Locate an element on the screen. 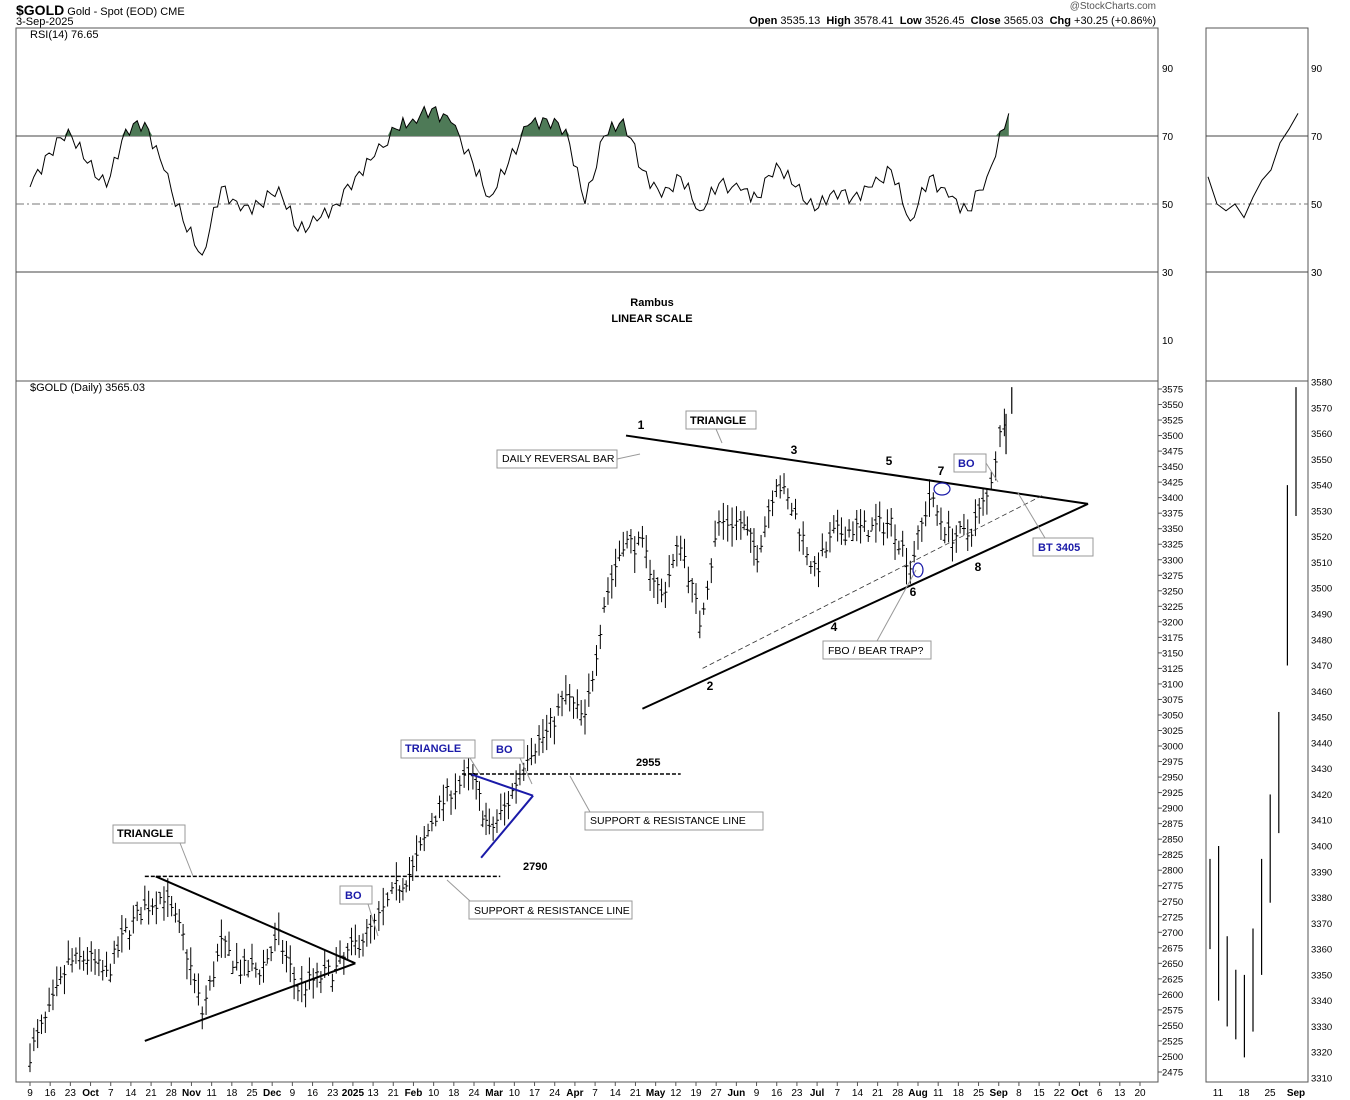 Image resolution: width=1350 pixels, height=1100 pixels. x-label-25: 17 is located at coordinates (535, 1093).